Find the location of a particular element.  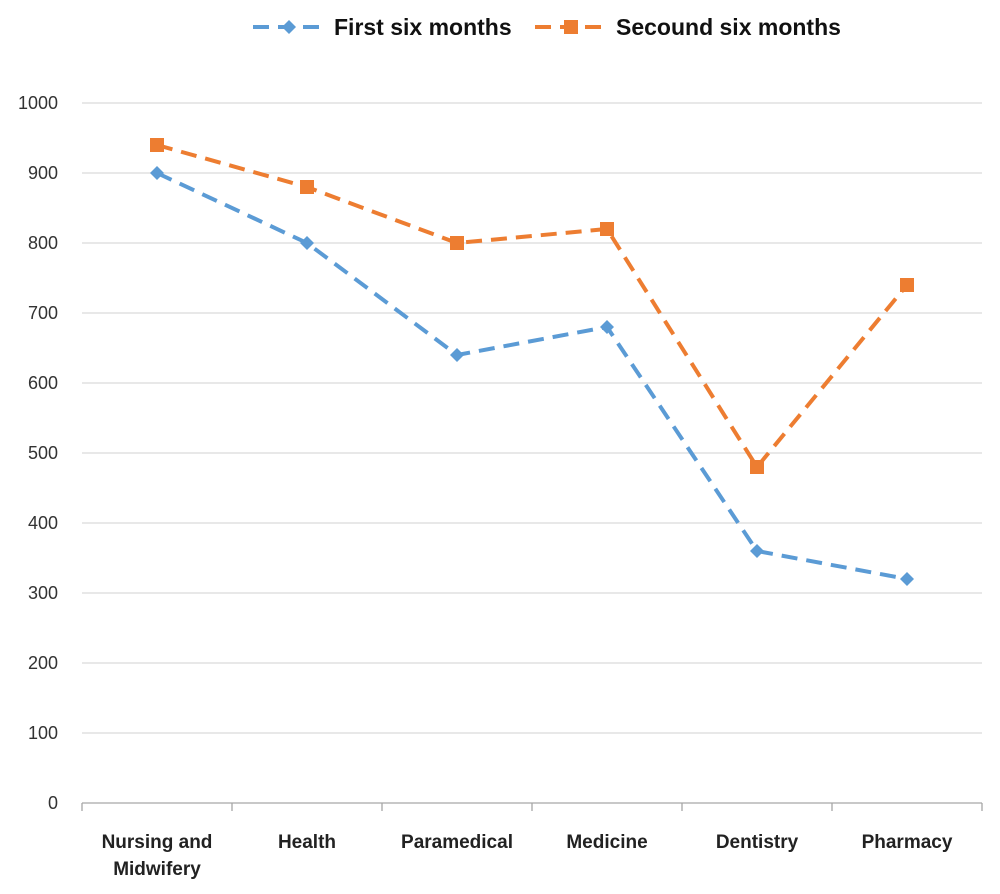

legend-label-1: Secound six months is located at coordinates (728, 27).